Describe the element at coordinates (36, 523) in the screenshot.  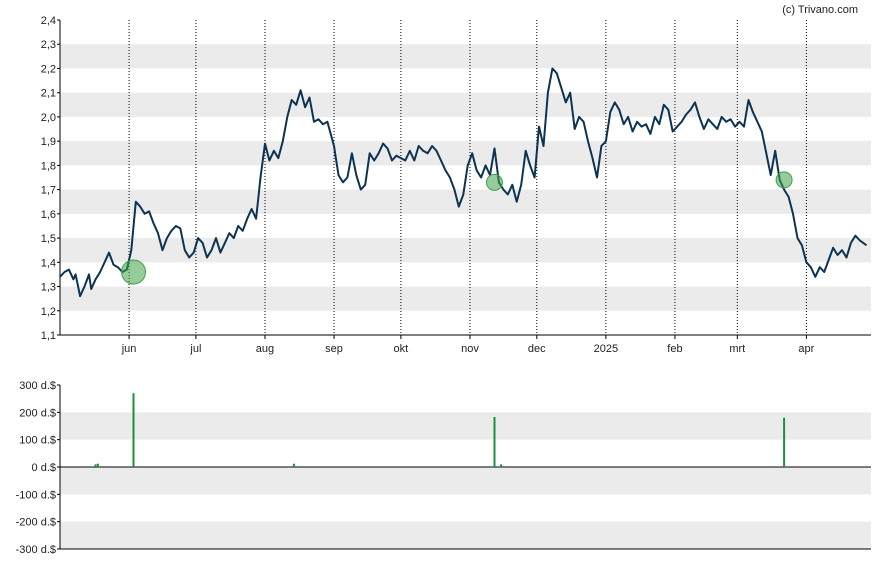
I see `volume-y-tick-label: -200 d.$` at that location.